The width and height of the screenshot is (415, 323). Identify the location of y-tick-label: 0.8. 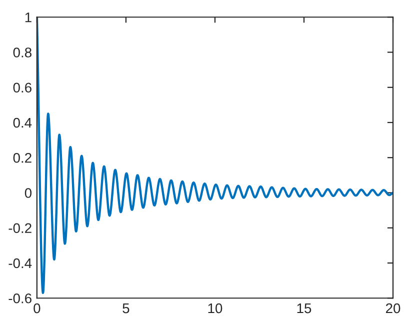
(22, 53).